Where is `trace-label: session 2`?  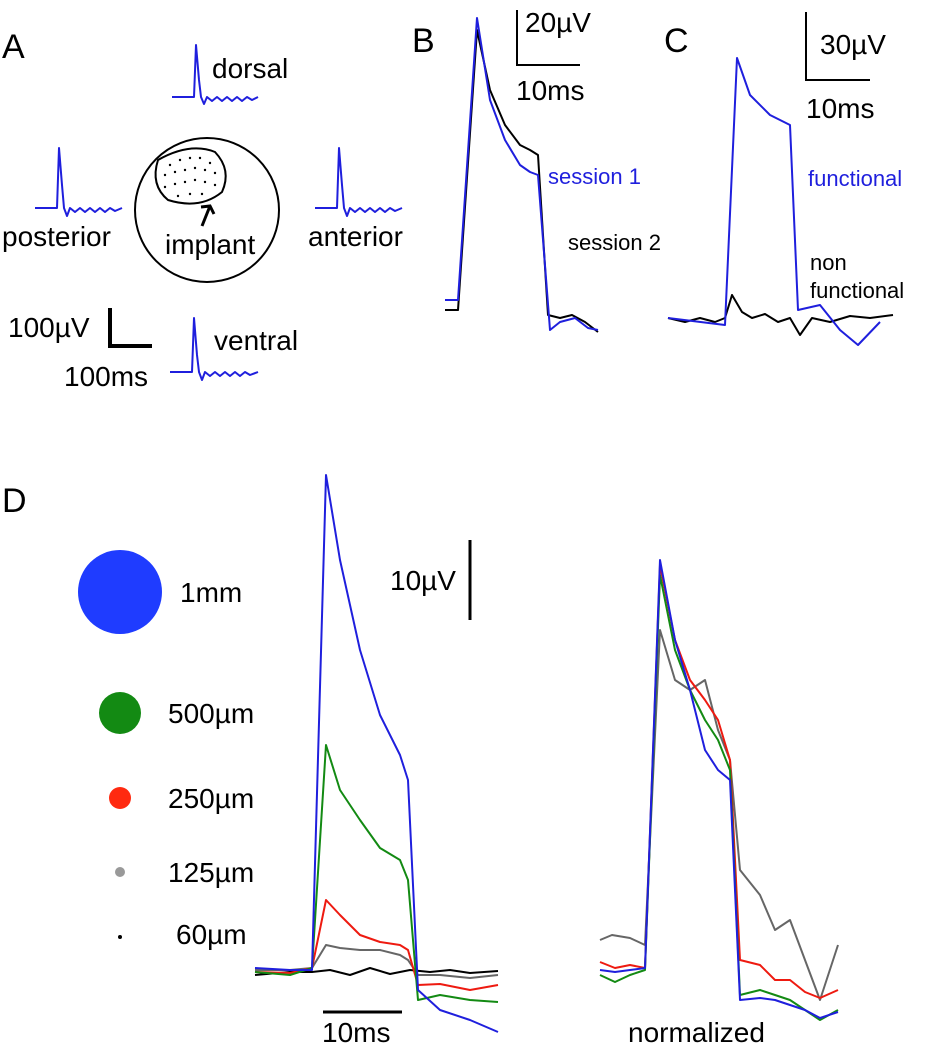 trace-label: session 2 is located at coordinates (614, 242).